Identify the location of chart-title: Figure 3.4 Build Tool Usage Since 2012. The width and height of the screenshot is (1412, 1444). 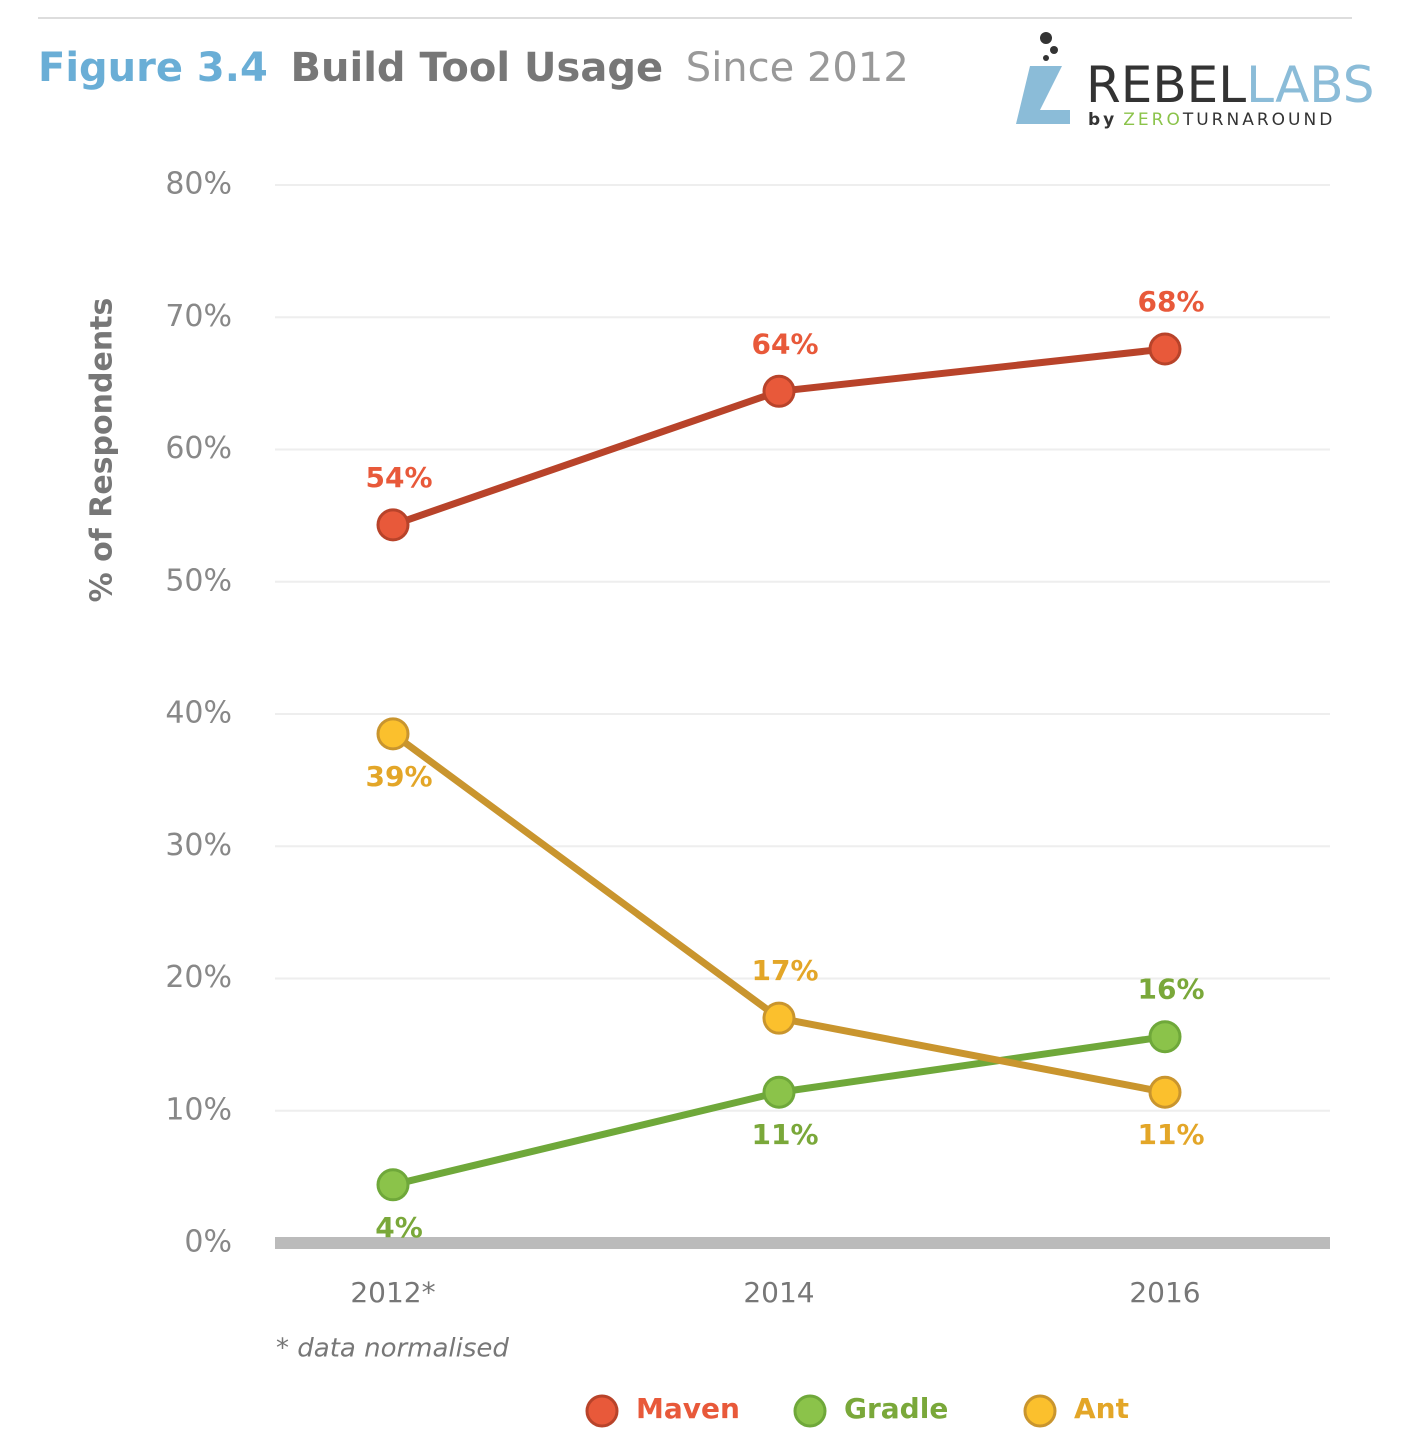
(473, 68).